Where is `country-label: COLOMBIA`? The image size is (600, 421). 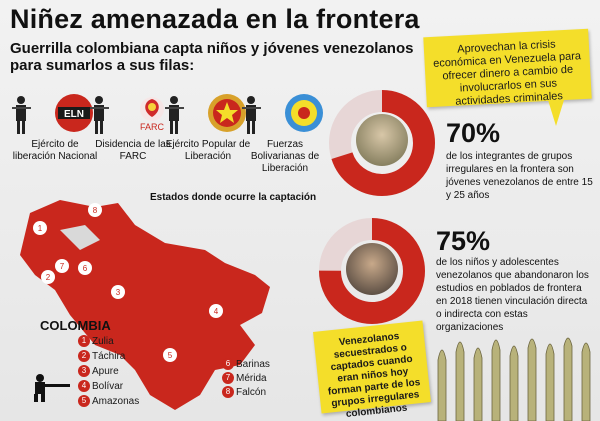 country-label: COLOMBIA is located at coordinates (75, 325).